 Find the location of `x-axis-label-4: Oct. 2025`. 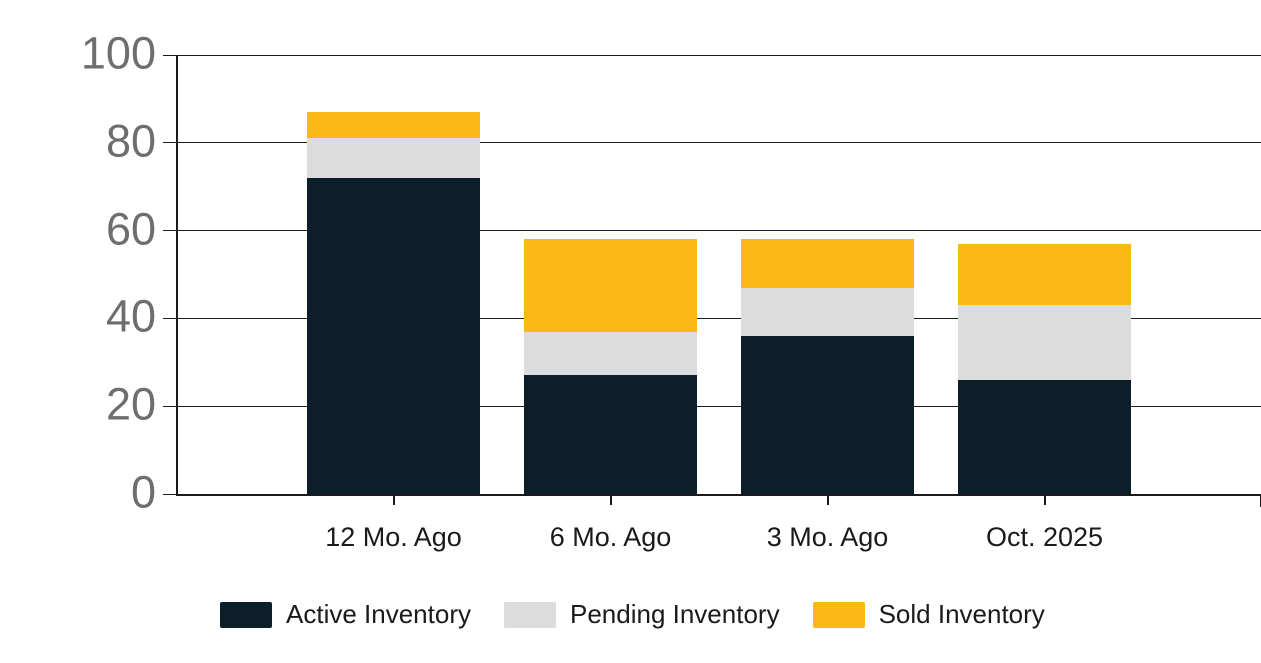

x-axis-label-4: Oct. 2025 is located at coordinates (1044, 537).